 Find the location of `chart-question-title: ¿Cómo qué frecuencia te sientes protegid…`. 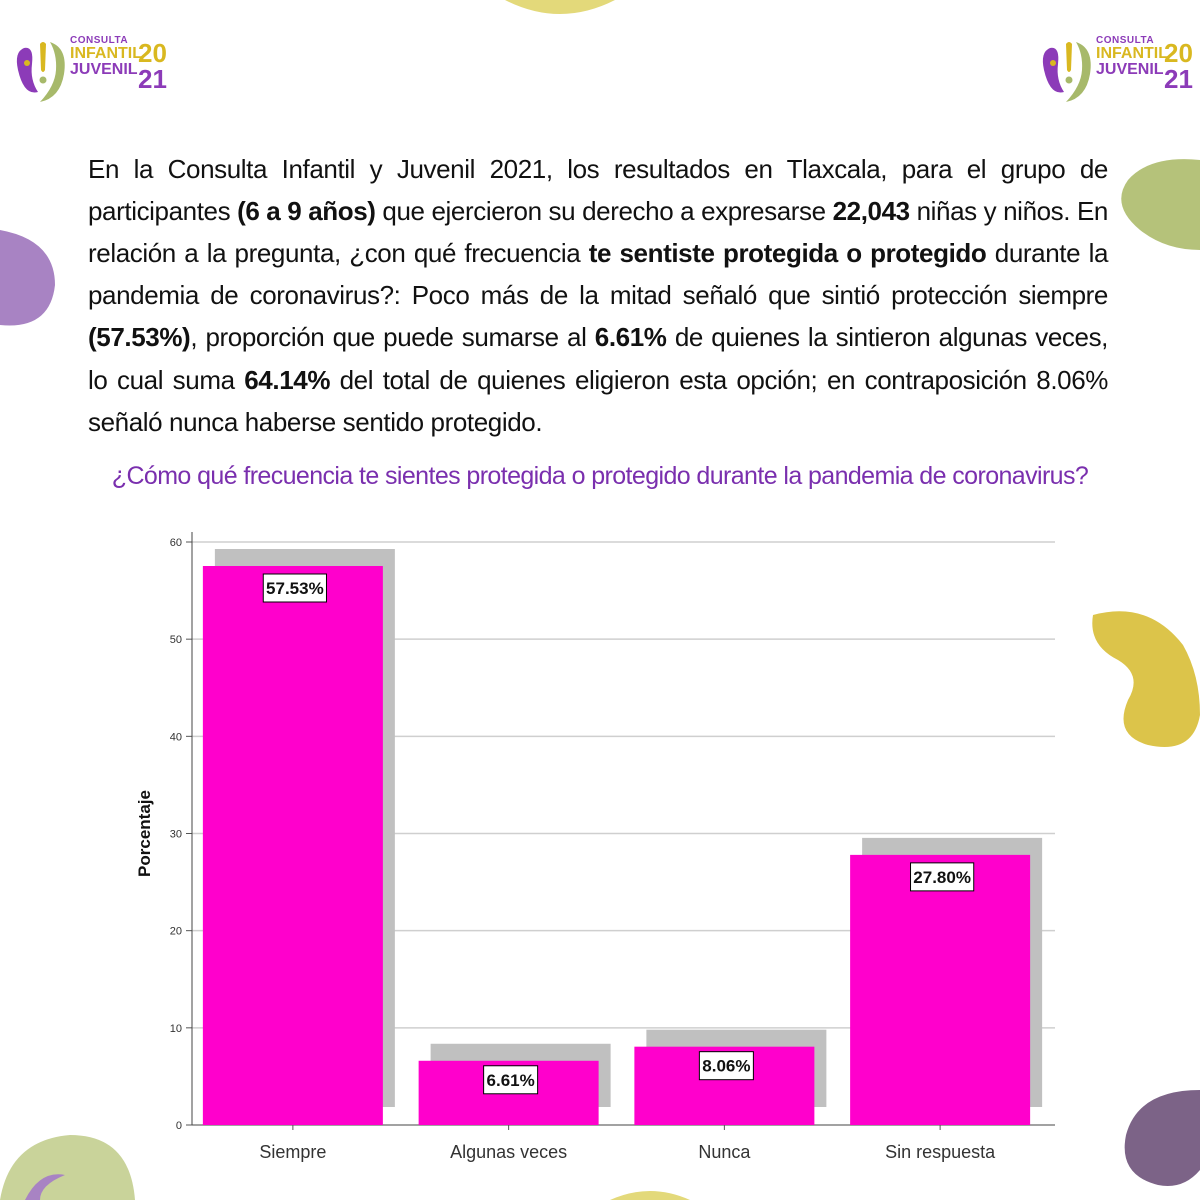

chart-question-title: ¿Cómo qué frecuencia te sientes protegid… is located at coordinates (600, 476).